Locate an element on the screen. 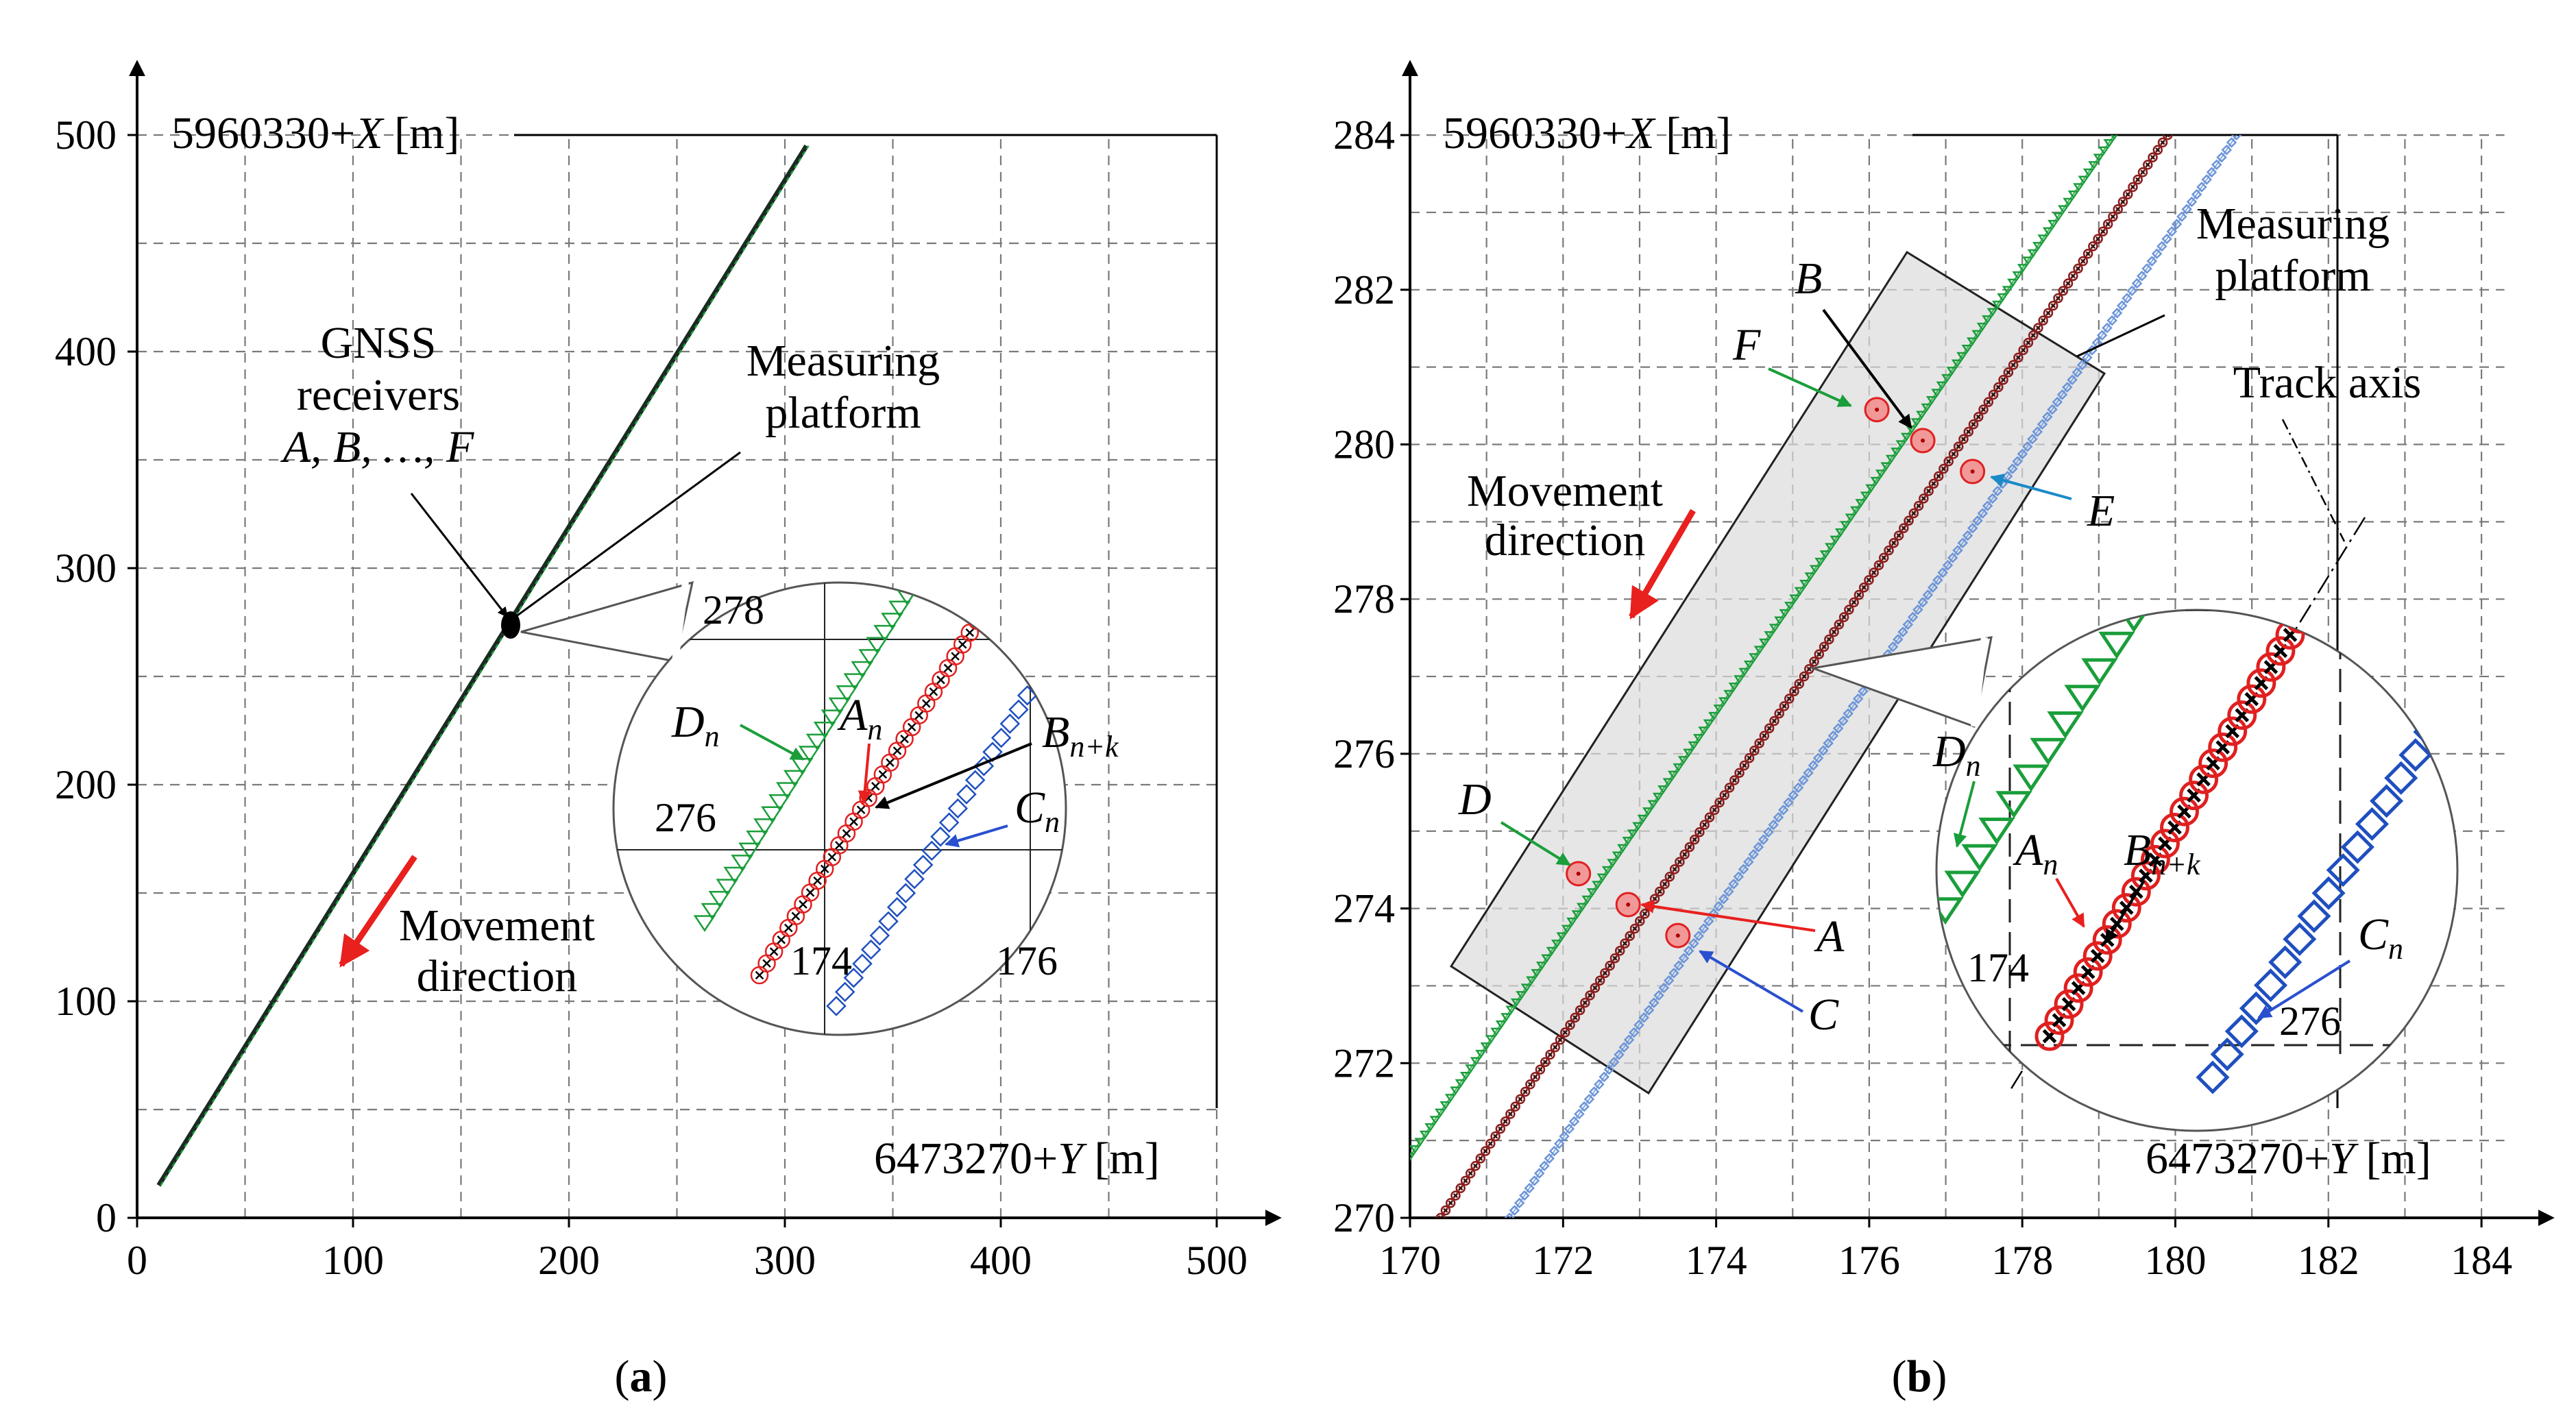 This screenshot has width=2576, height=1420. track-axis-label: Track axis is located at coordinates (2327, 383).